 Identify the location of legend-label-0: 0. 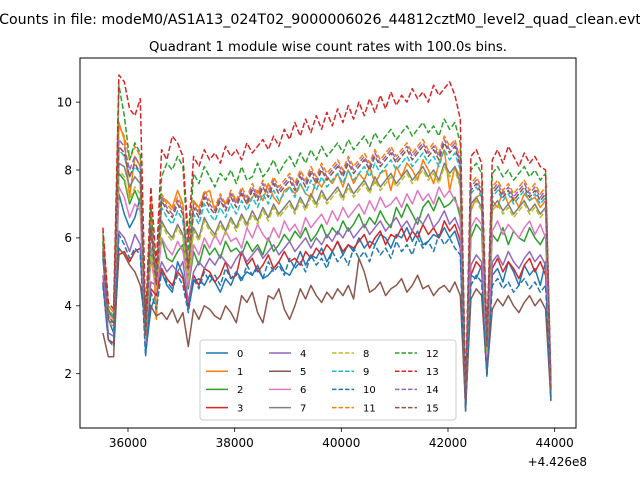
(240, 354).